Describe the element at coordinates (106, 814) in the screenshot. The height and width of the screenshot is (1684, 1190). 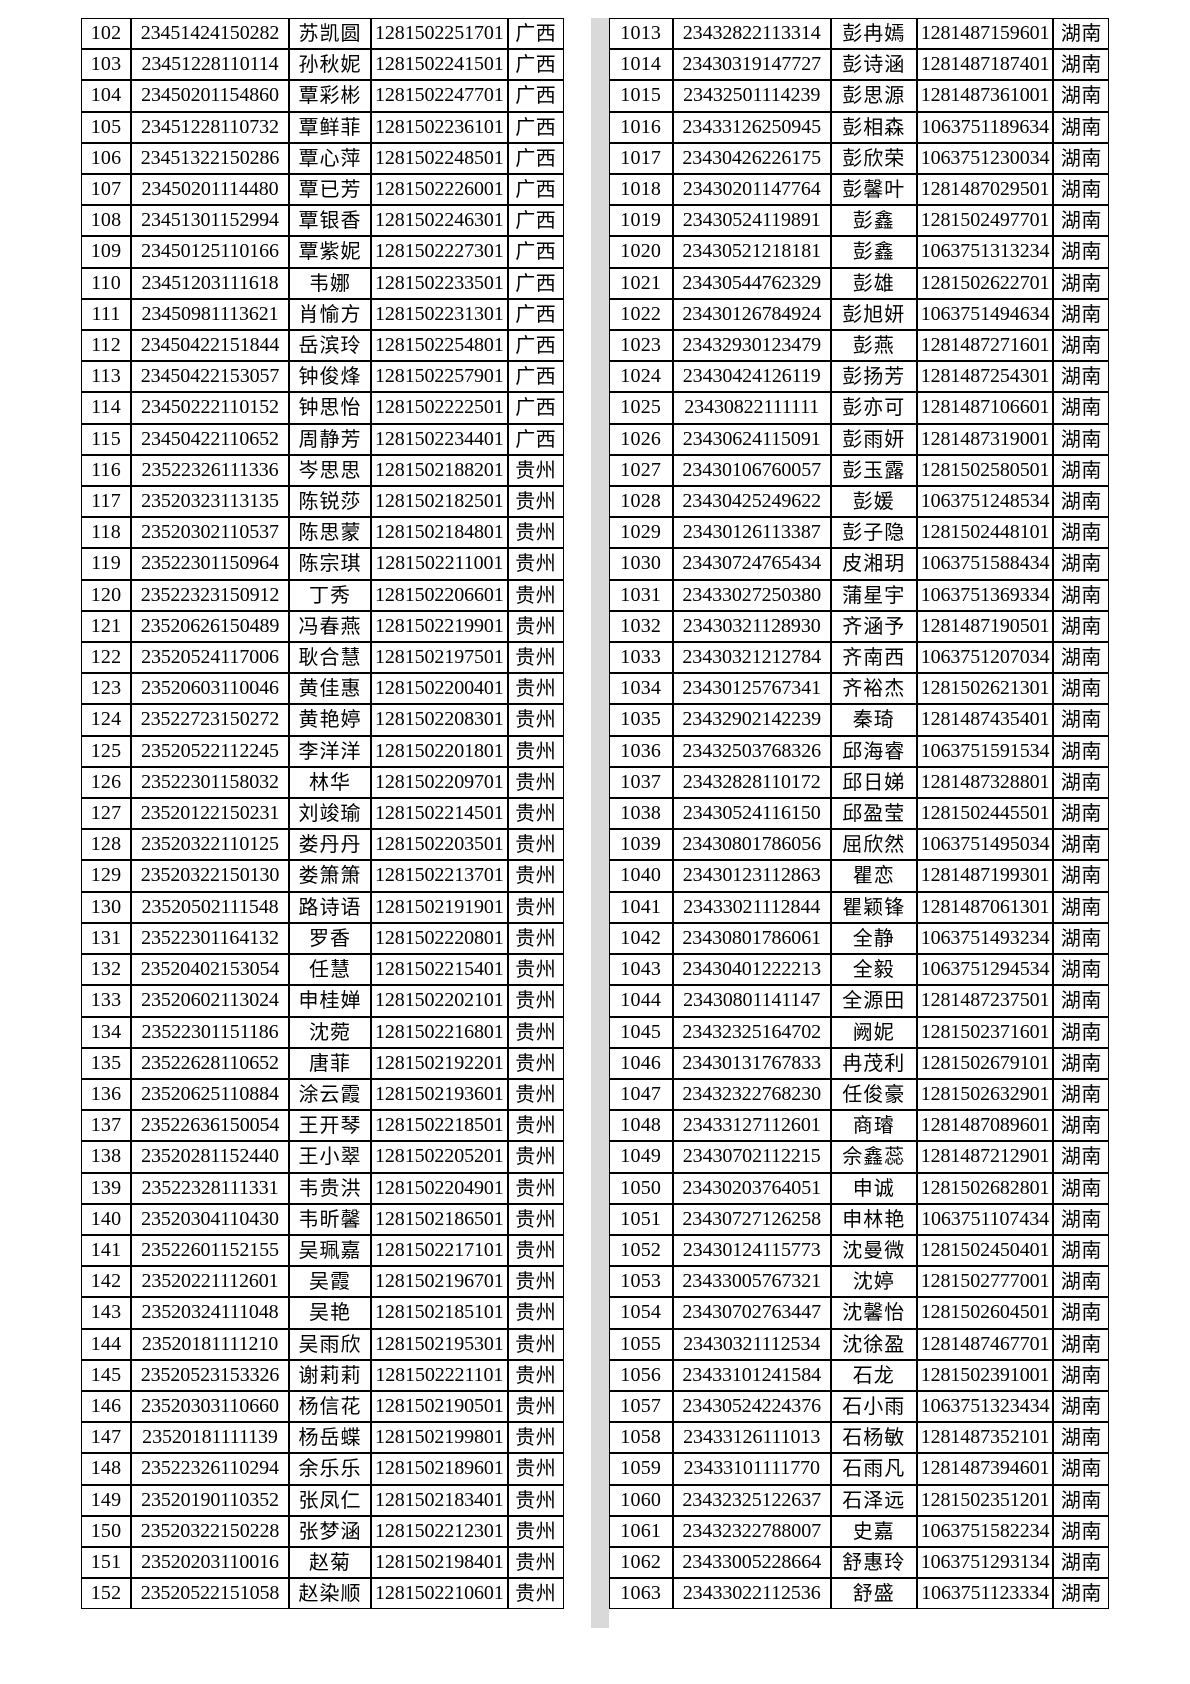
I see `row-seq: 127` at that location.